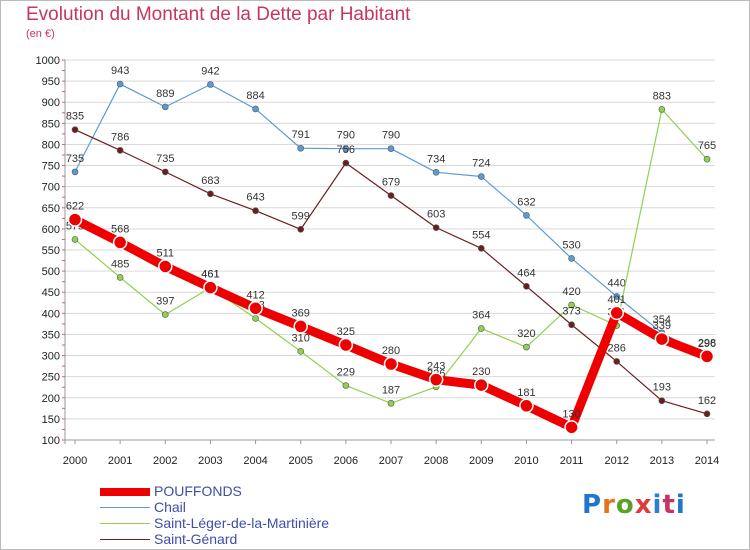 The height and width of the screenshot is (550, 750). I want to click on data-label-pouffonds: 568, so click(120, 229).